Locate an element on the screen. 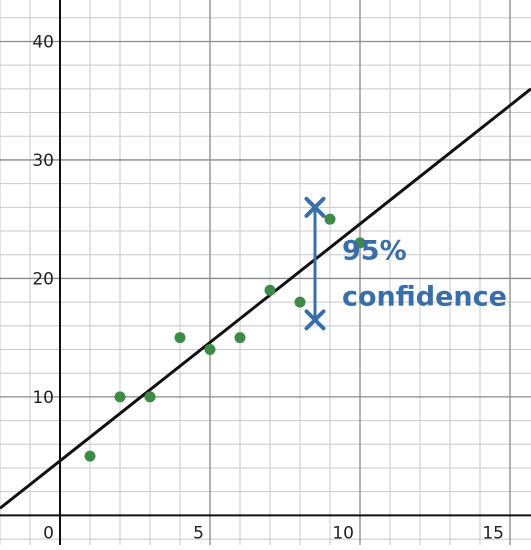  y-tick-label: 40 is located at coordinates (43, 42).